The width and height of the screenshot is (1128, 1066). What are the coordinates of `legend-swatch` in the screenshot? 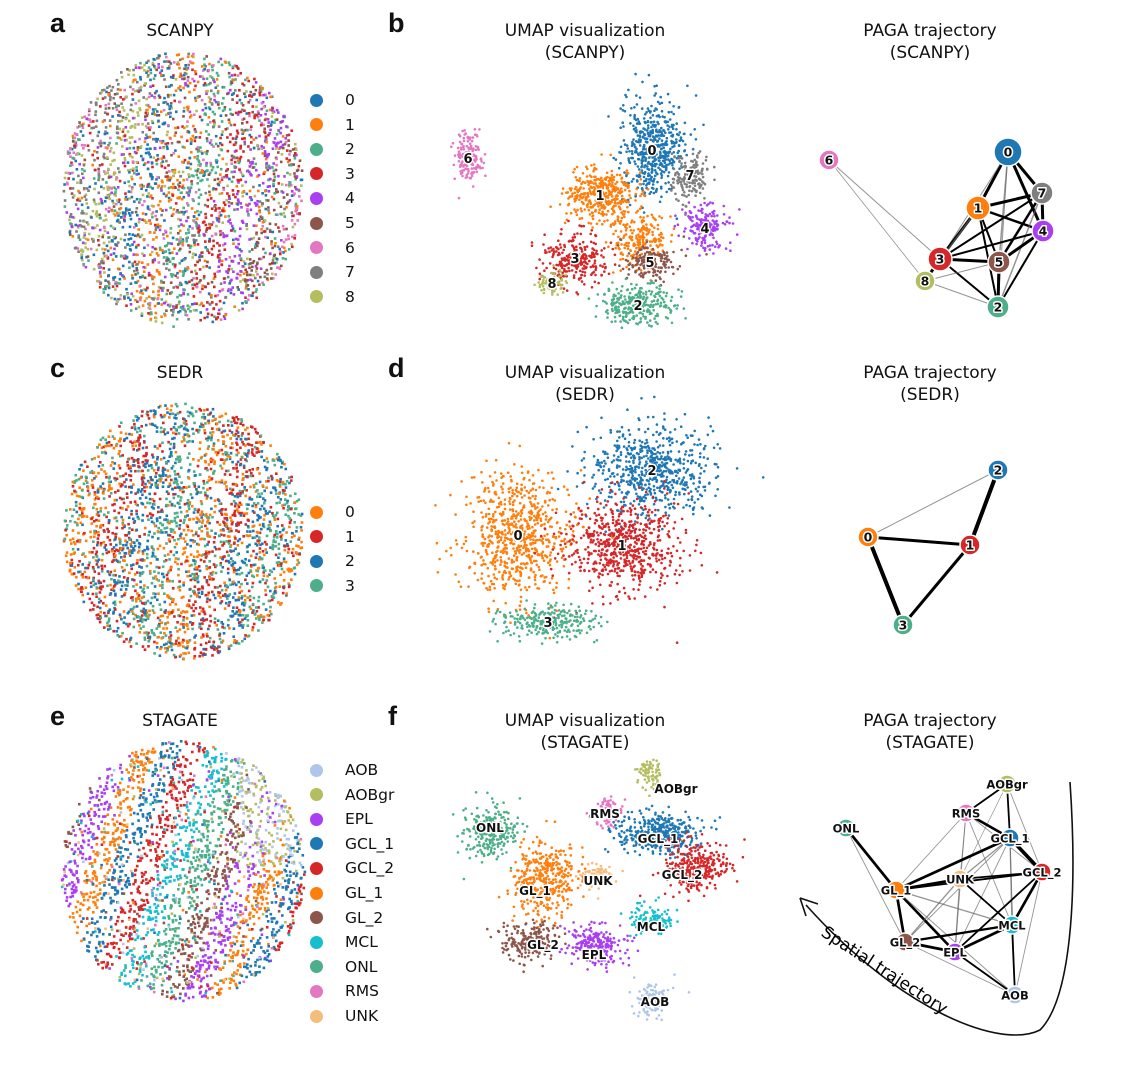 It's located at (316, 942).